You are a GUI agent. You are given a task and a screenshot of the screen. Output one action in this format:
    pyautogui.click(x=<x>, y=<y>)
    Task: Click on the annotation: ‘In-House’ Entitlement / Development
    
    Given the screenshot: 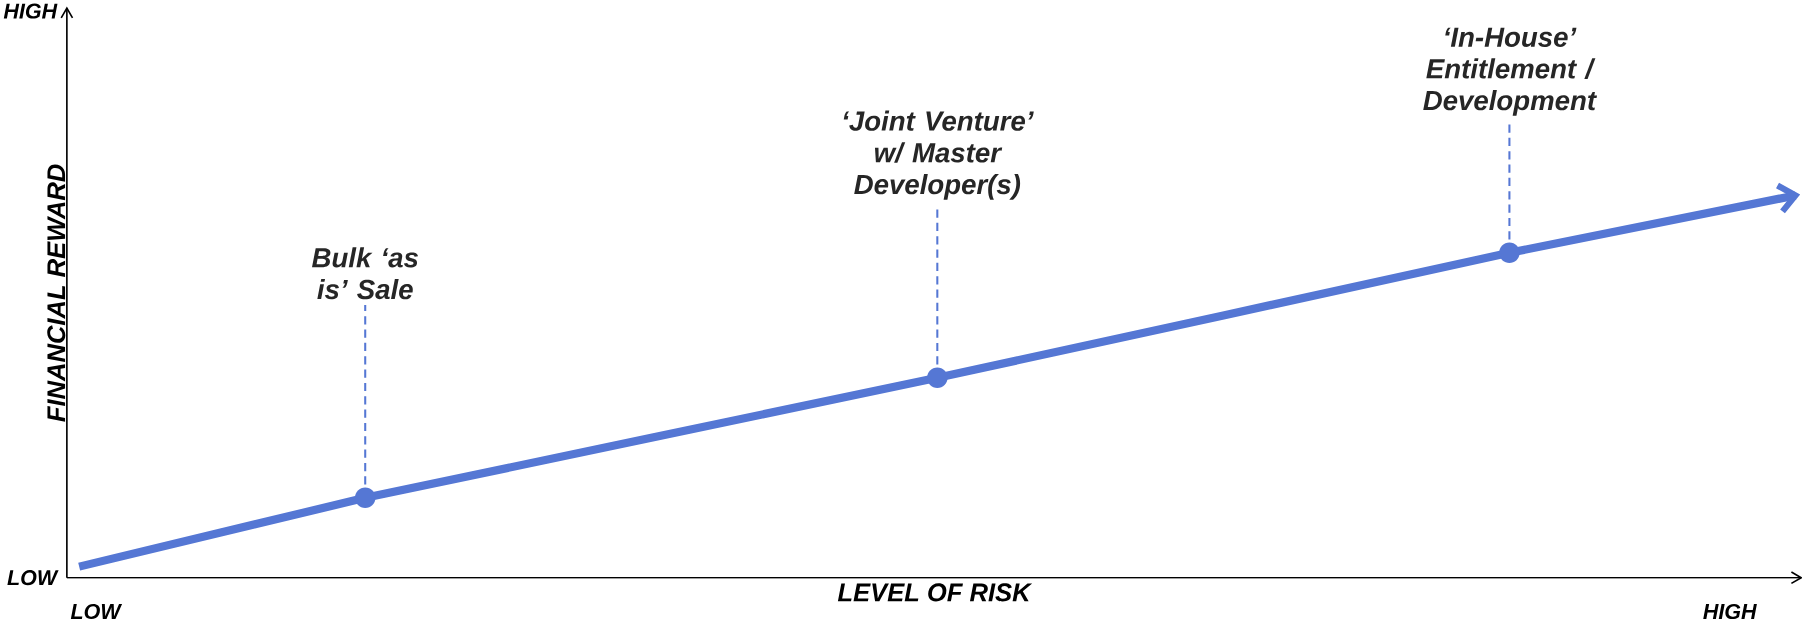 What is the action you would take?
    pyautogui.click(x=1510, y=72)
    